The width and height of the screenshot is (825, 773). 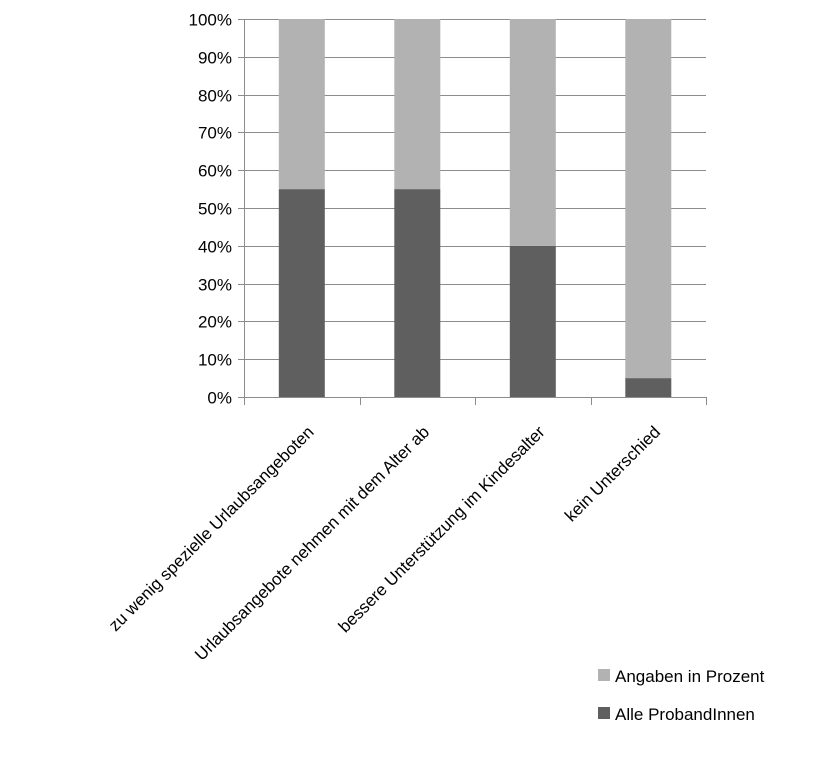 I want to click on legend-label: Angaben in Prozent, so click(x=690, y=676).